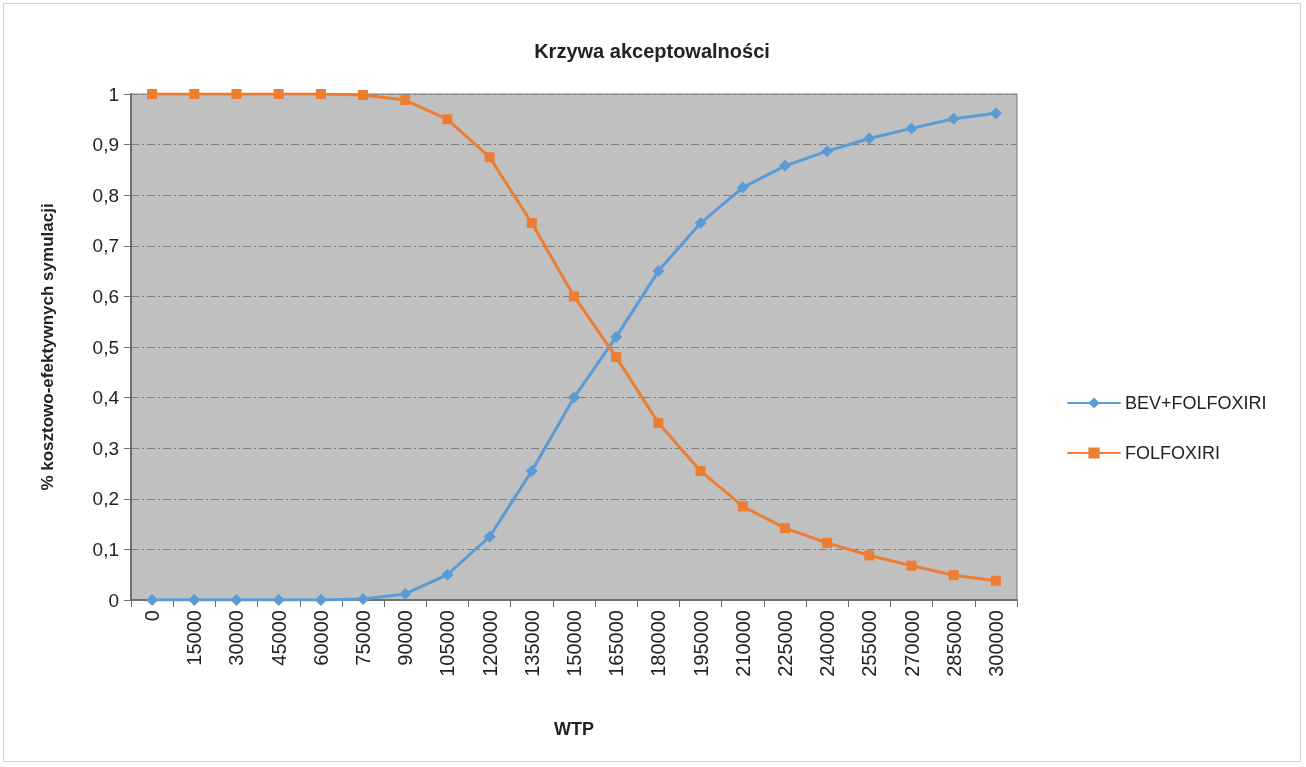  I want to click on x-tick-label: 270000, so click(911, 643).